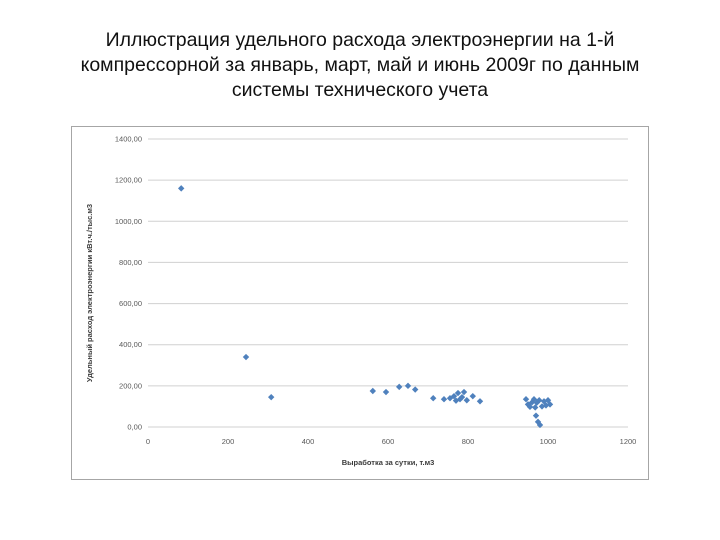 The height and width of the screenshot is (540, 720). I want to click on y-tick-label: 600,00, so click(130, 303).